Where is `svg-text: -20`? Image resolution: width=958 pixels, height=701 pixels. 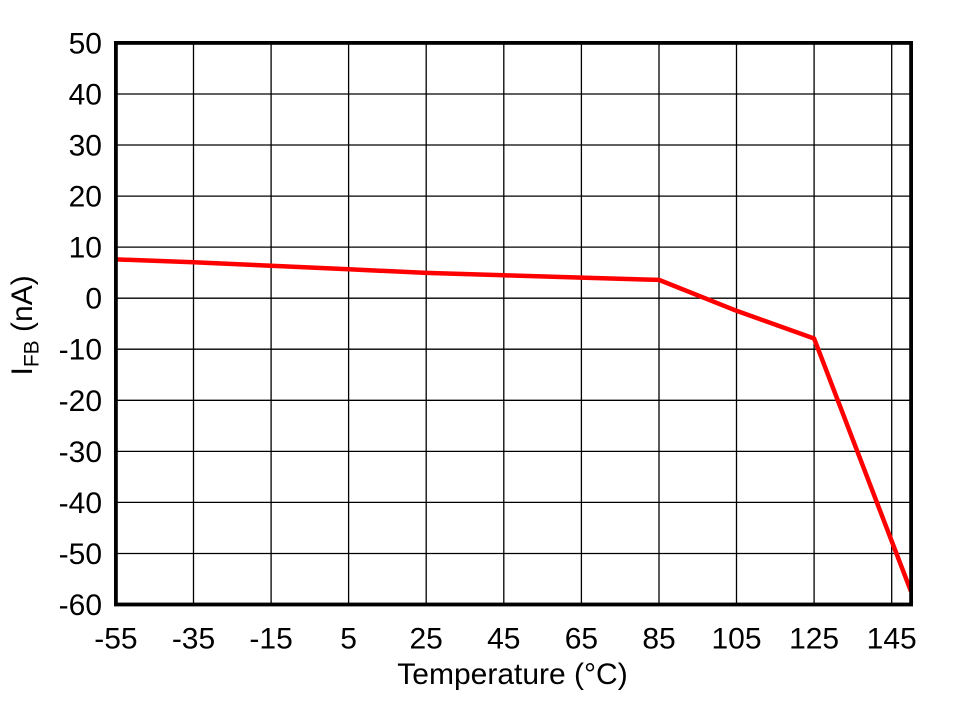
svg-text: -20 is located at coordinates (80, 401).